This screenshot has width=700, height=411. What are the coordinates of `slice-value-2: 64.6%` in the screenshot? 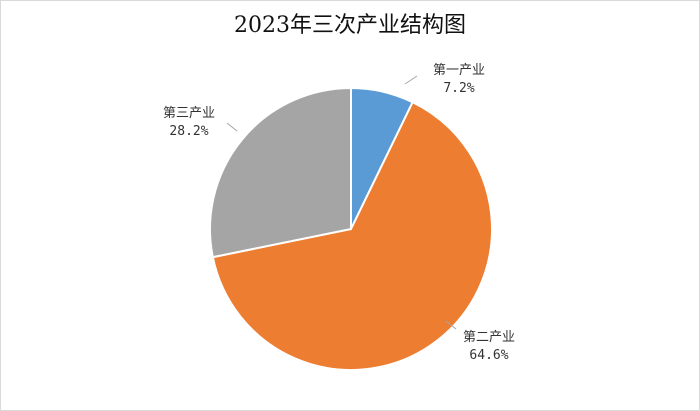 It's located at (488, 355).